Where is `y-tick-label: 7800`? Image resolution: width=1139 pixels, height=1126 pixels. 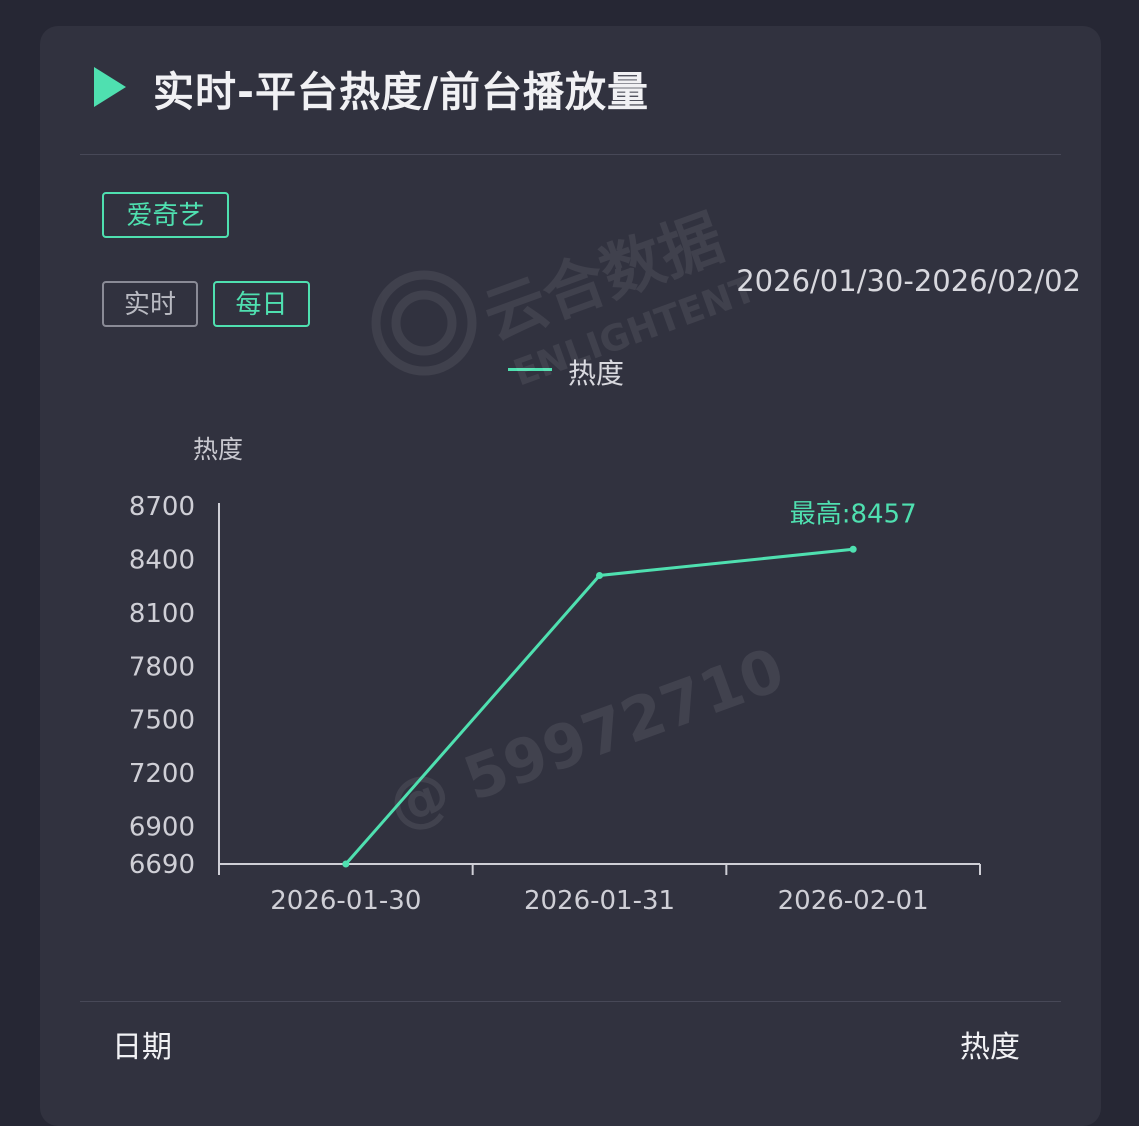
y-tick-label: 7800 is located at coordinates (162, 667).